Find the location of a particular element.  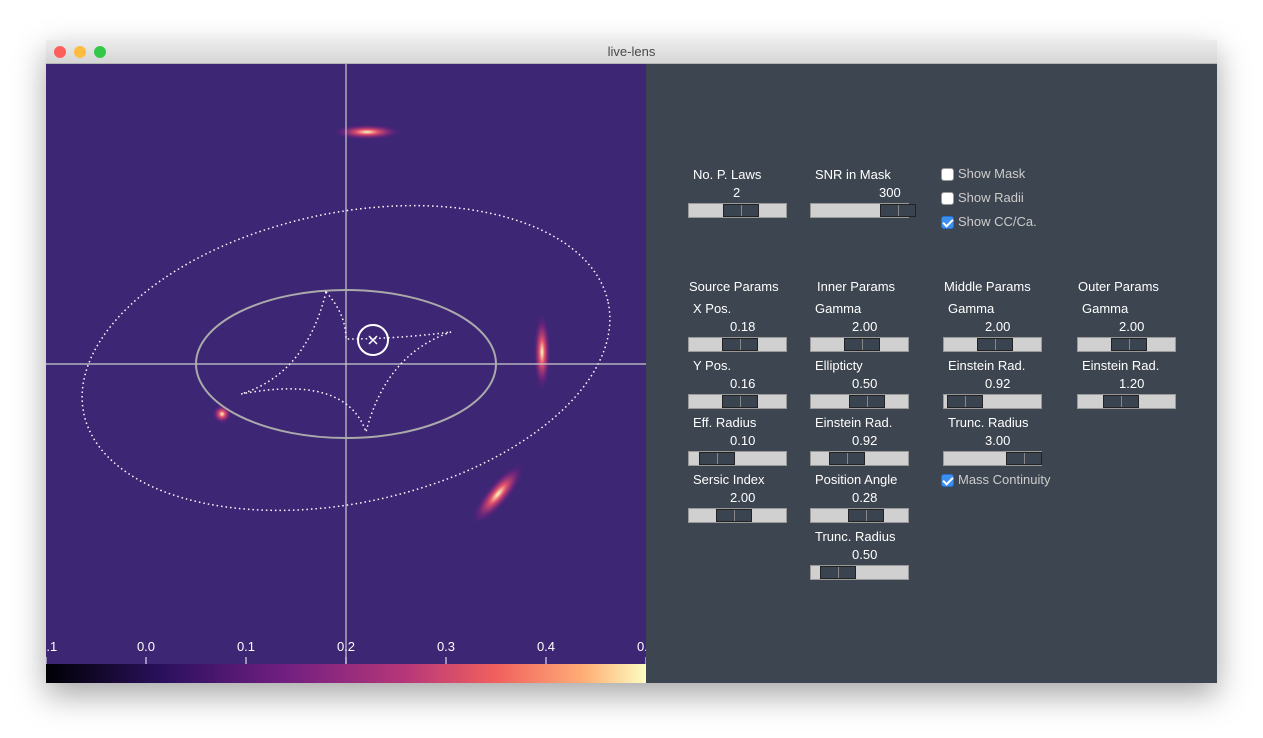

checkbox-label: Show CC/Ca. is located at coordinates (997, 221).